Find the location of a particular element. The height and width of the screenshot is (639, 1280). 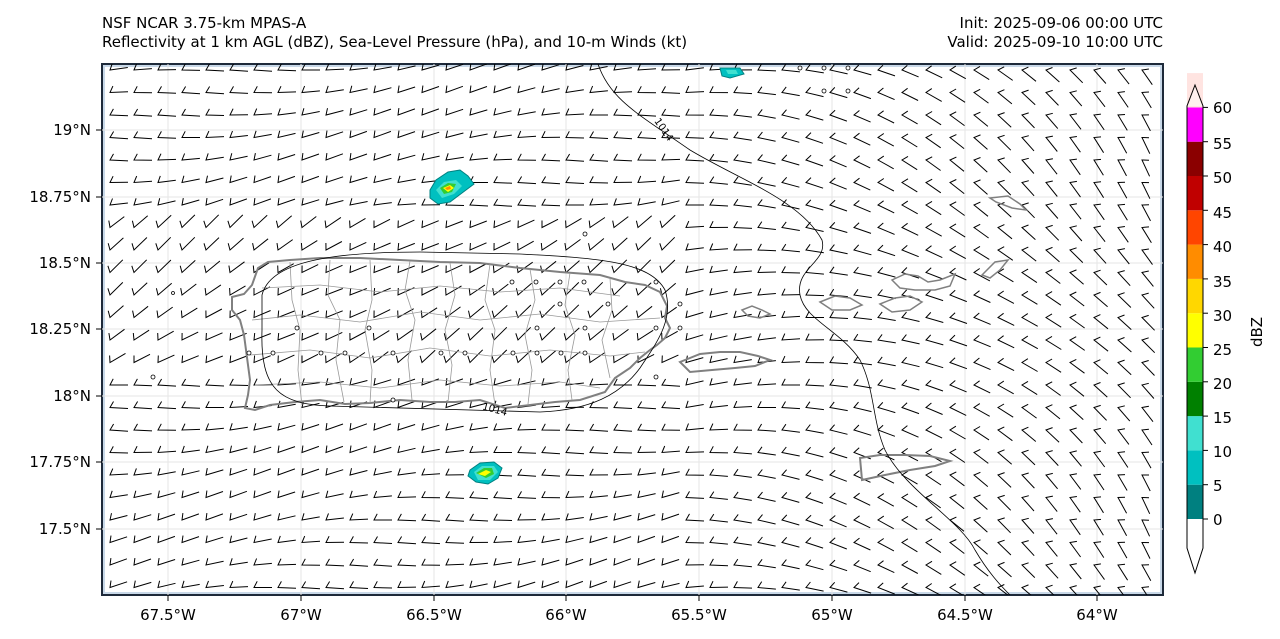

colorbar-band is located at coordinates (1195, 193).